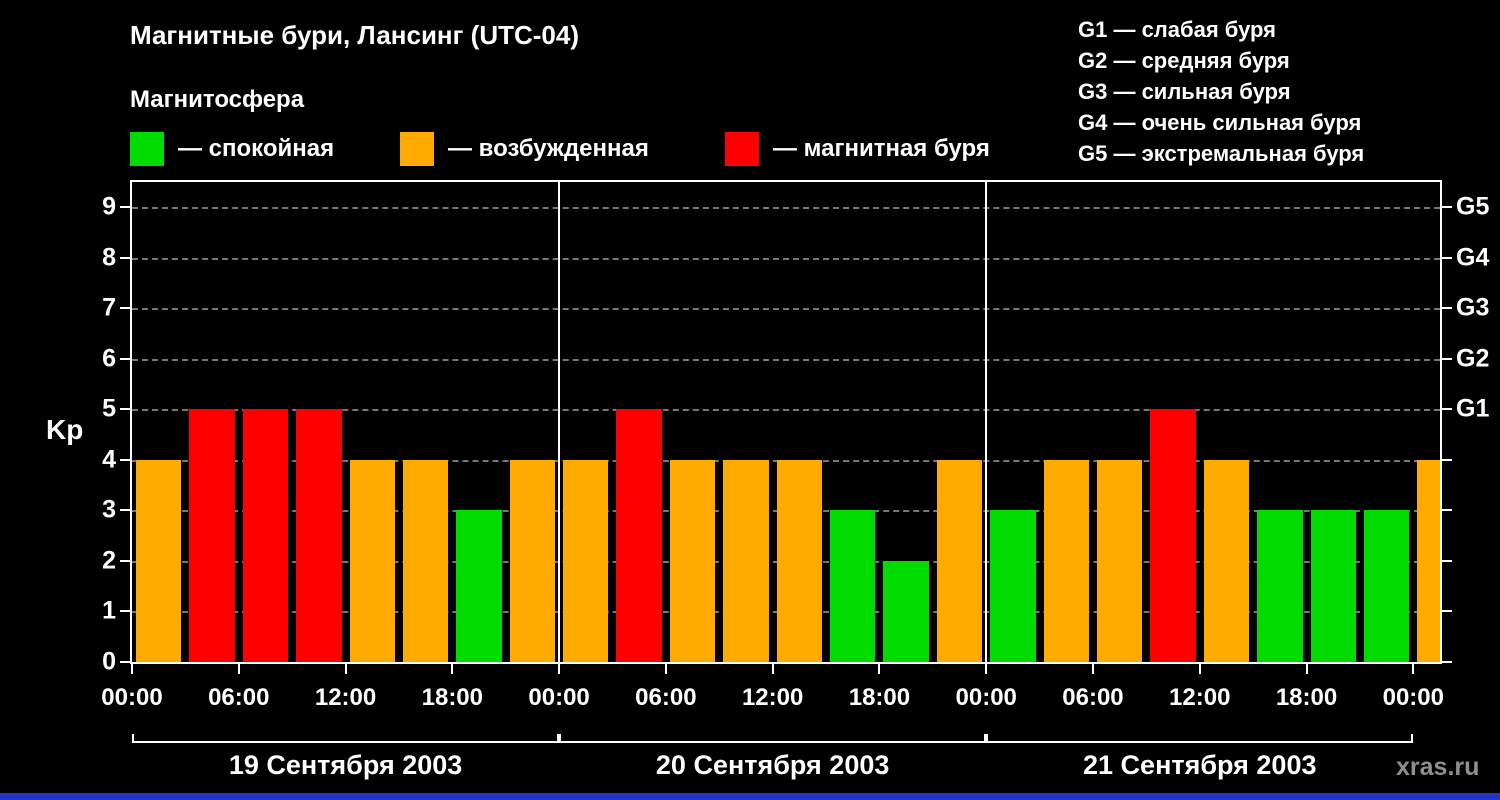 The image size is (1500, 800). Describe the element at coordinates (857, 149) in the screenshot. I see `legend-item-storm: — магнитная буря` at that location.